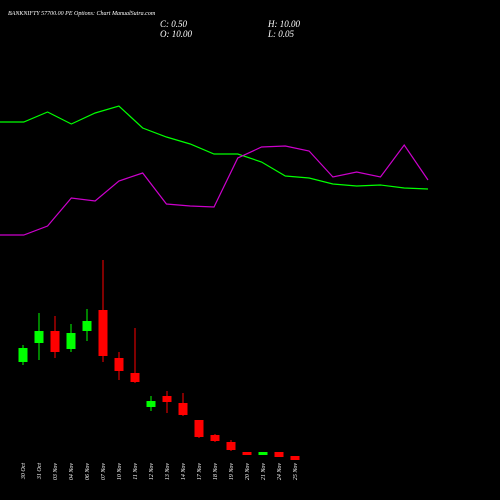 The width and height of the screenshot is (500, 500). I want to click on stat-open: O: 10.00, so click(176, 34).